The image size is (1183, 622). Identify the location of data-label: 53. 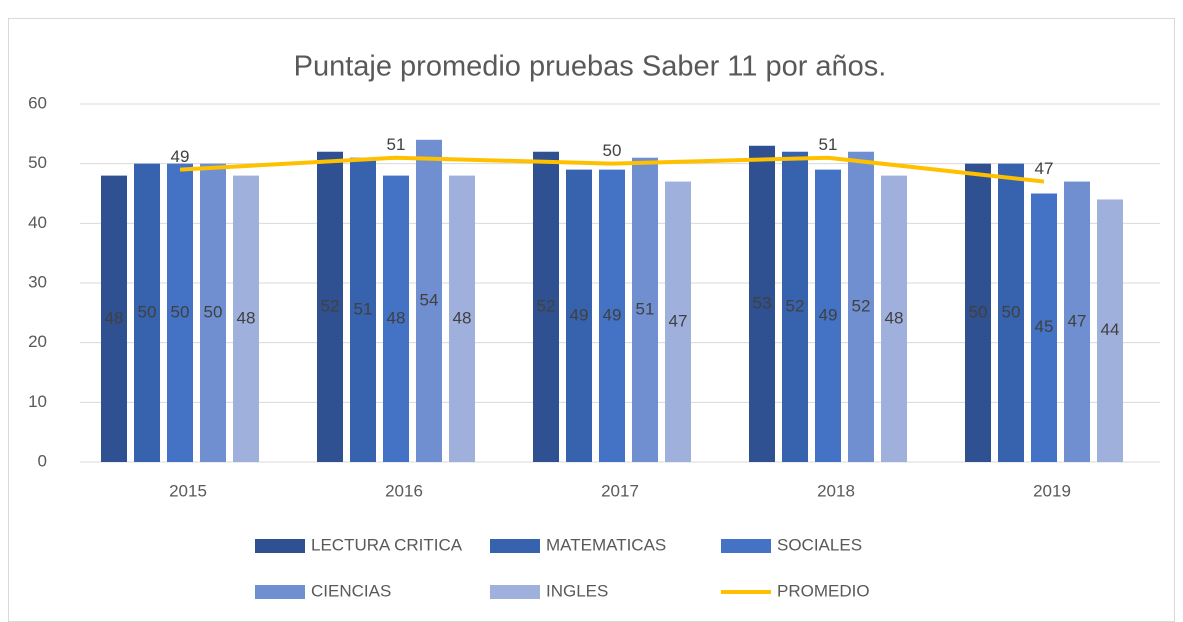
(762, 302).